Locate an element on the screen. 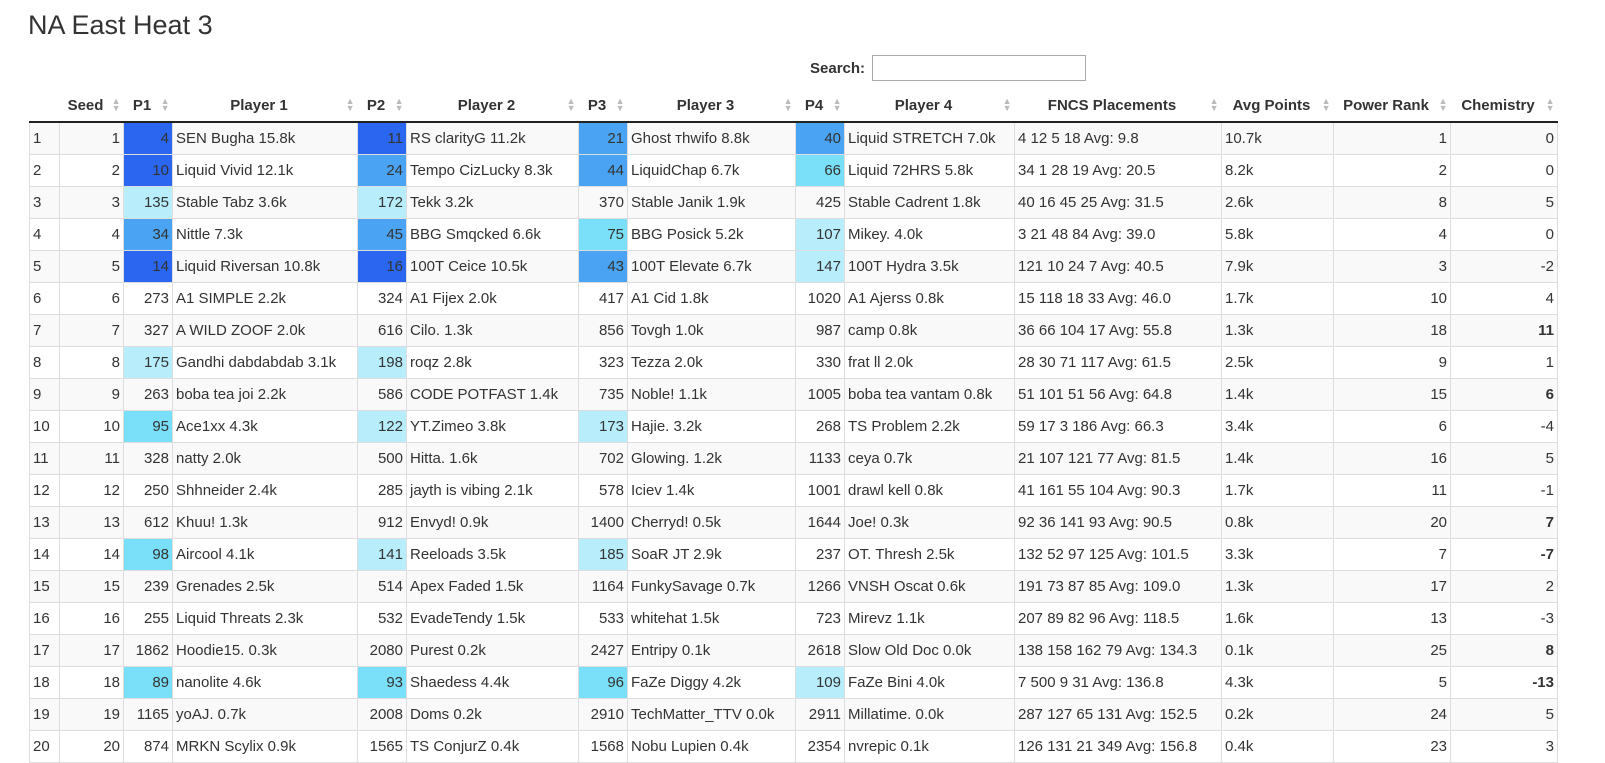 Image resolution: width=1605 pixels, height=763 pixels. col-header-p1: P1 ▲ ▼ is located at coordinates (148, 106).